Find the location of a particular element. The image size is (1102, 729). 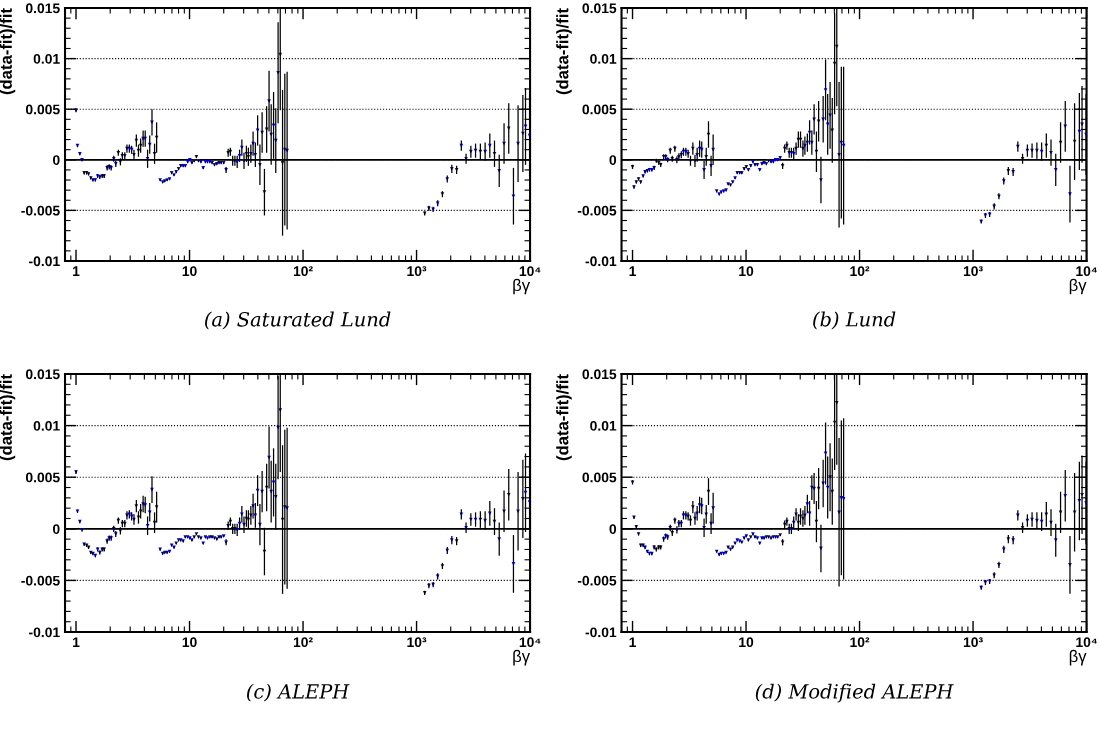

text: (b) Lund is located at coordinates (854, 320).